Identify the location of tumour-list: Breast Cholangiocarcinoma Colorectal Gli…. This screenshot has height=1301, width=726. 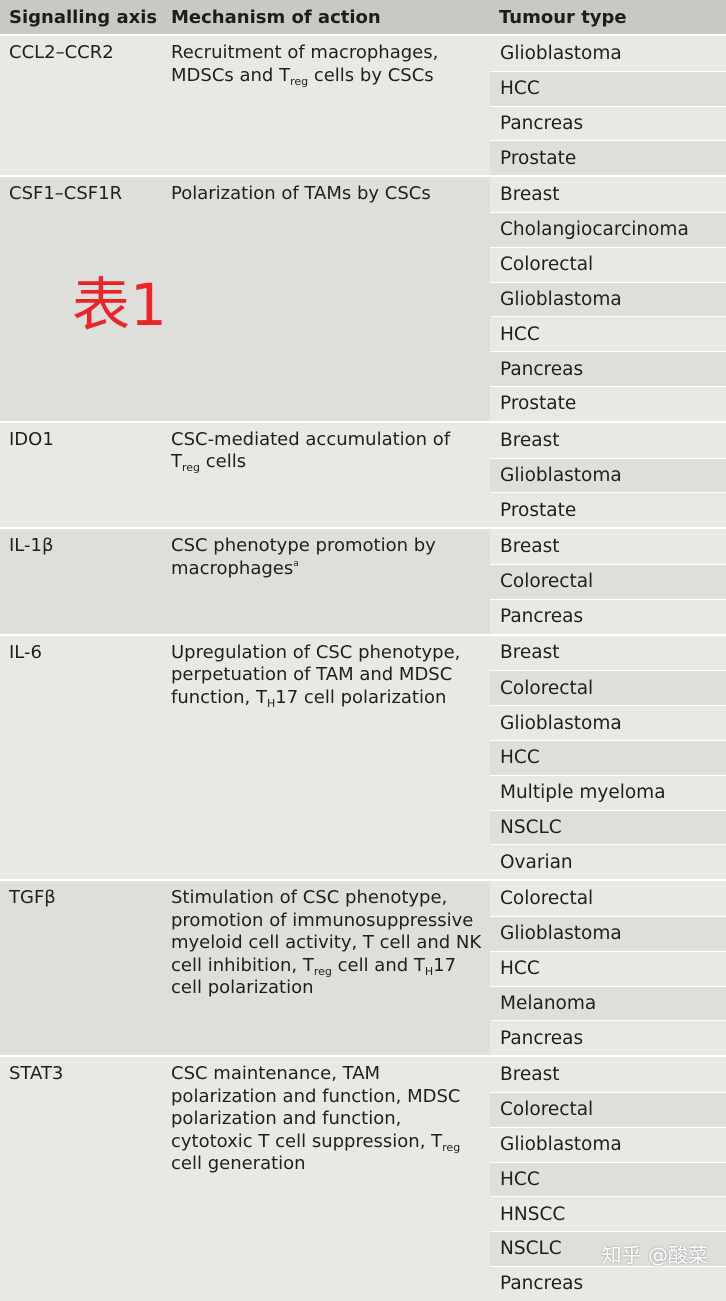
(608, 299).